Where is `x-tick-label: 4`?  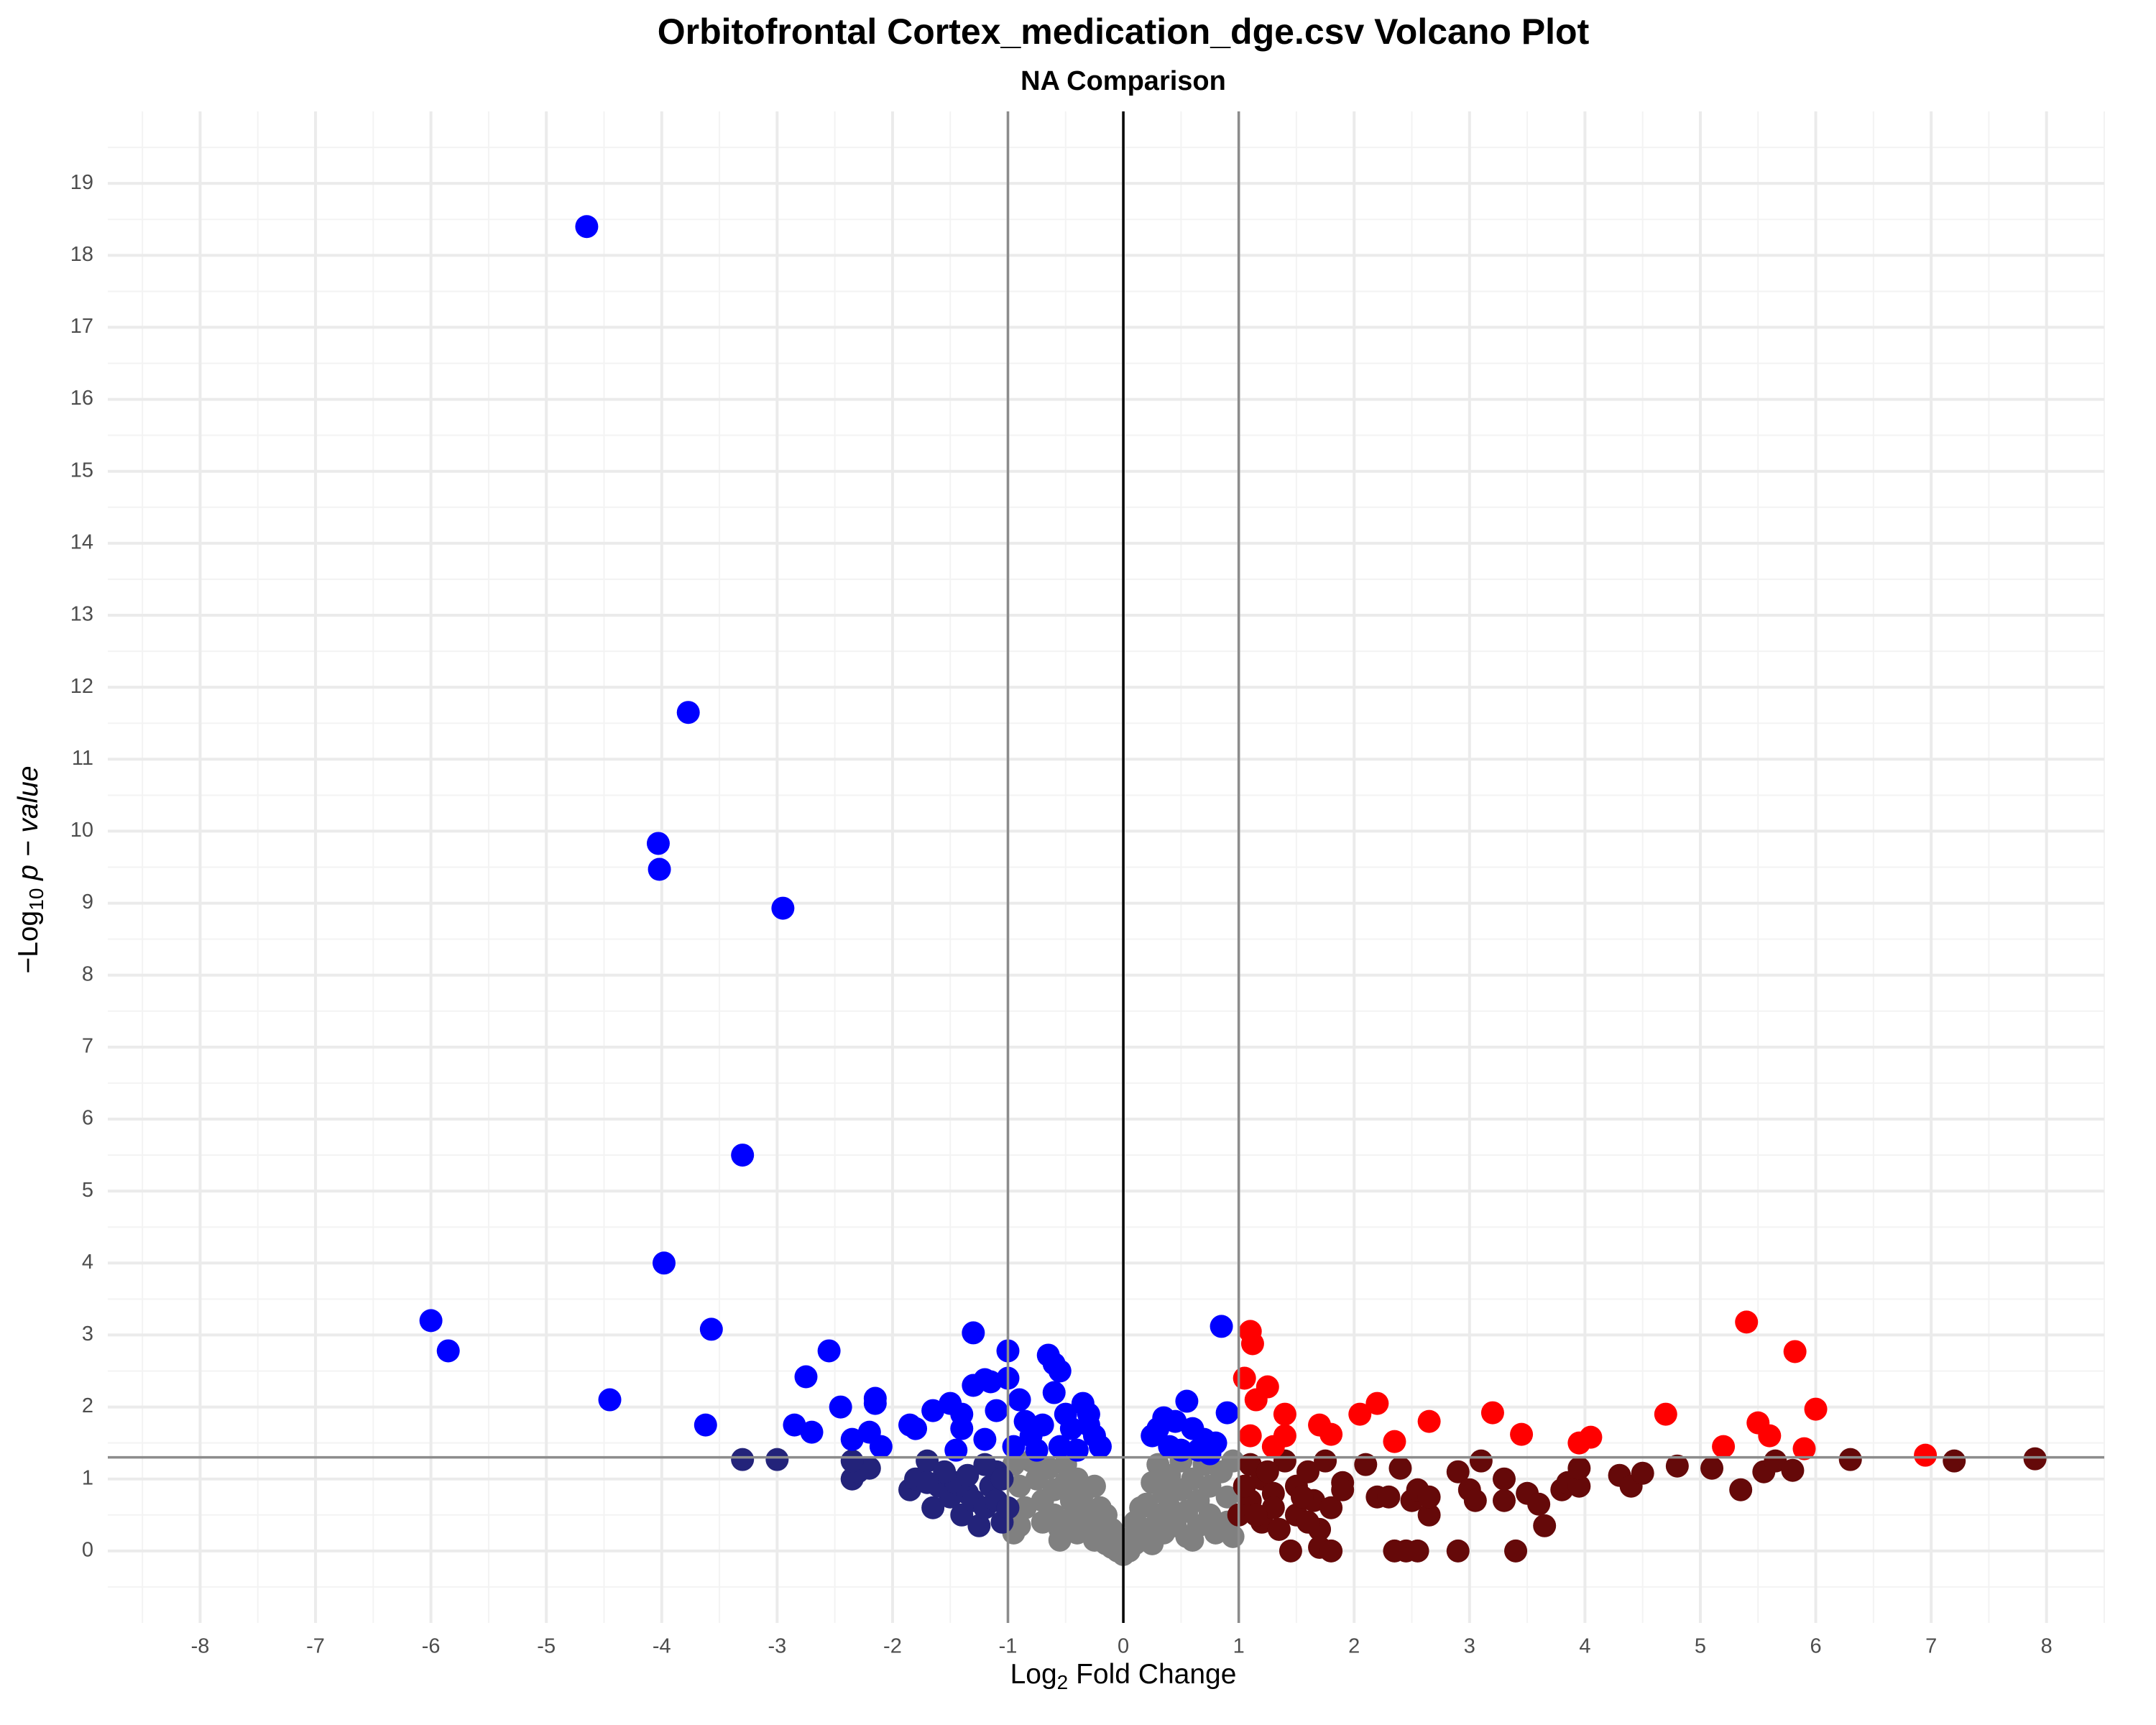
x-tick-label: 4 is located at coordinates (1585, 1646).